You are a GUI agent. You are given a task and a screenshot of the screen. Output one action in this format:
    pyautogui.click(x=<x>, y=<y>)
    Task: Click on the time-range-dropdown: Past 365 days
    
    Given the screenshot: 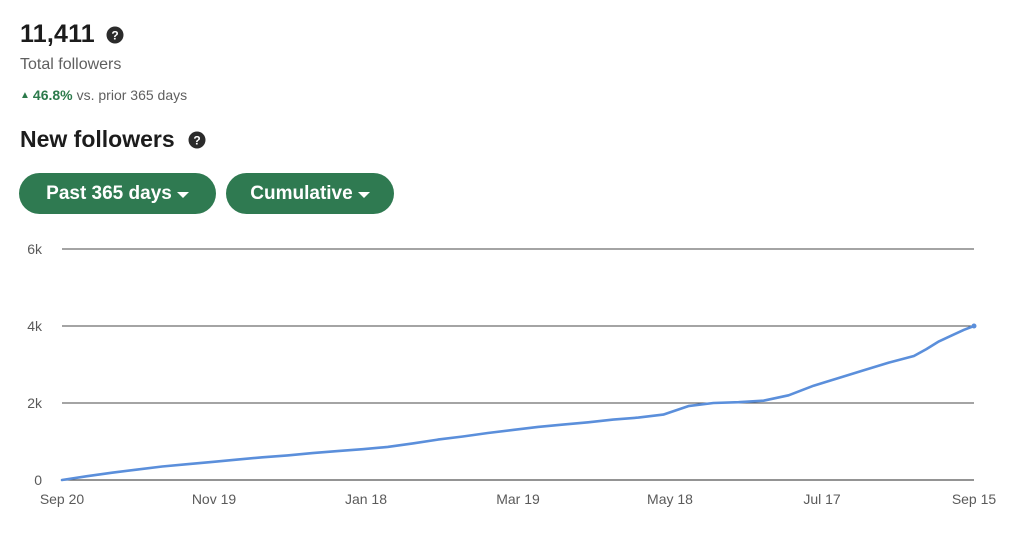 What is the action you would take?
    pyautogui.click(x=117, y=193)
    